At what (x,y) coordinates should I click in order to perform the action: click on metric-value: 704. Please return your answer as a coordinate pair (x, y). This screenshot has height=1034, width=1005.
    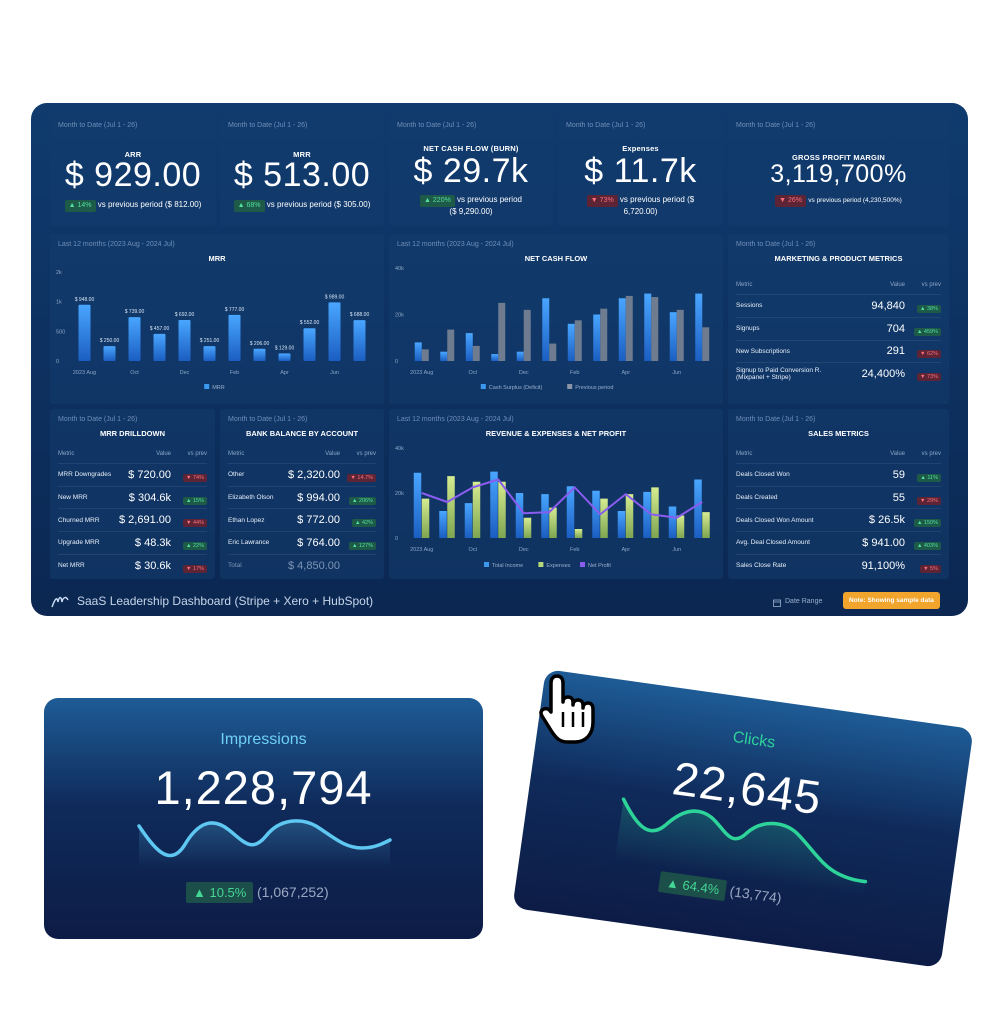
    Looking at the image, I should click on (895, 328).